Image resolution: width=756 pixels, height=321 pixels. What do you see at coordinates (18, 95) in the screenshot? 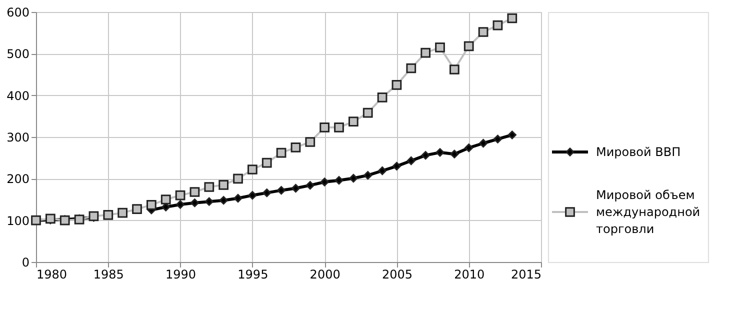
I see `y-tick-label: 400` at bounding box center [18, 95].